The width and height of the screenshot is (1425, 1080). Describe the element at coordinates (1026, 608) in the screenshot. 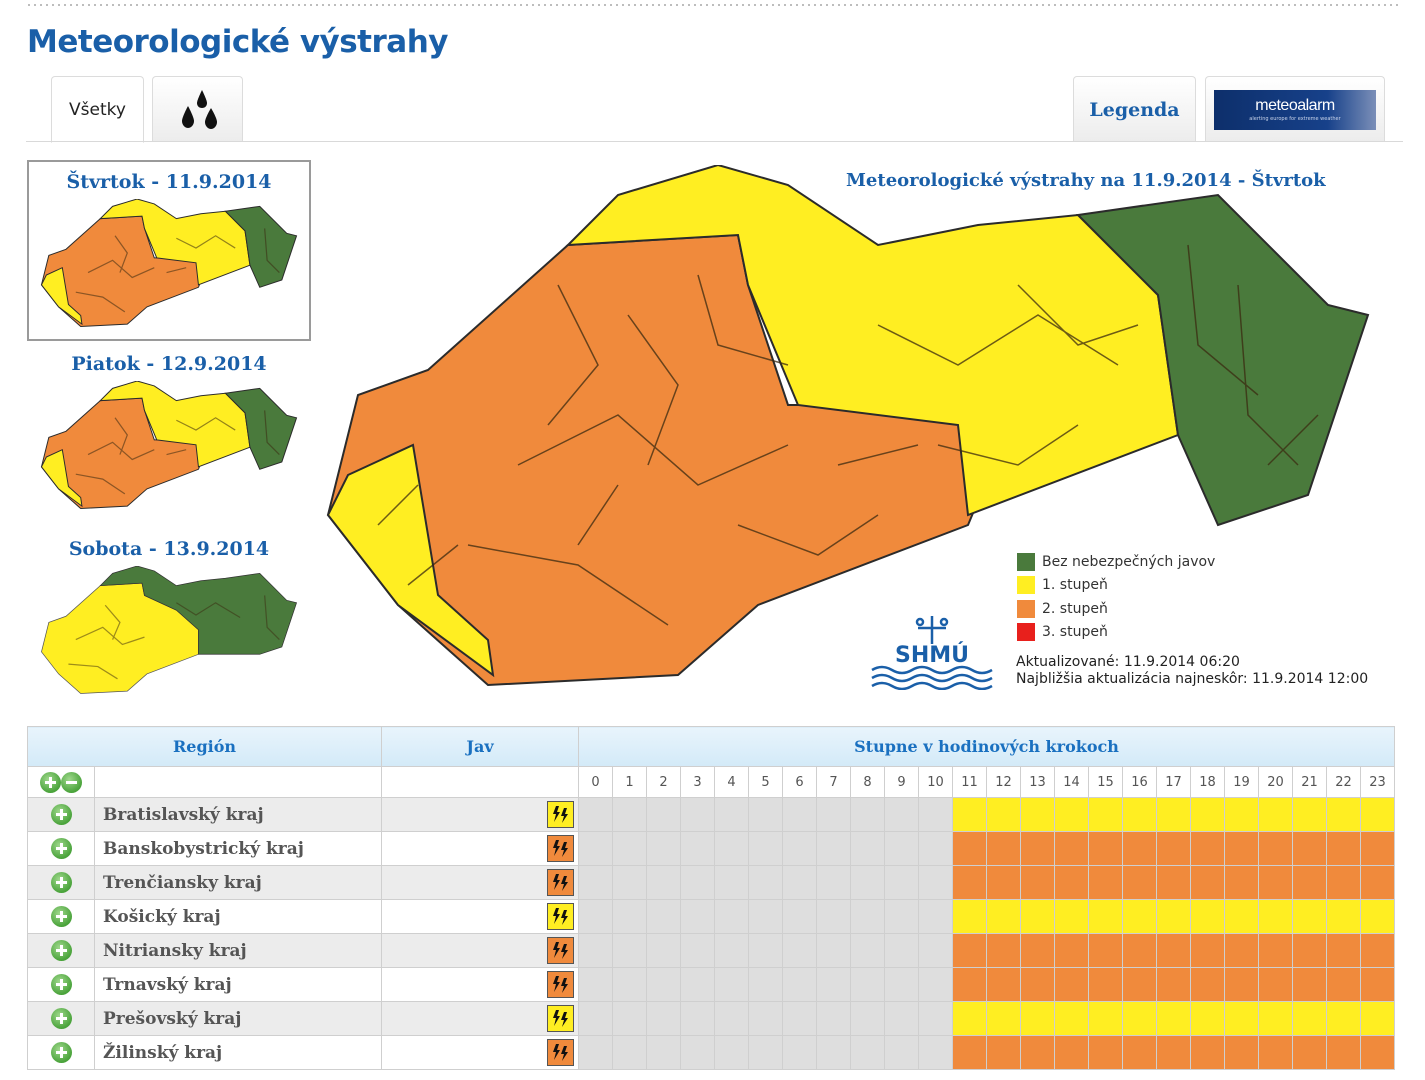

I see `legend-swatch-orange` at that location.